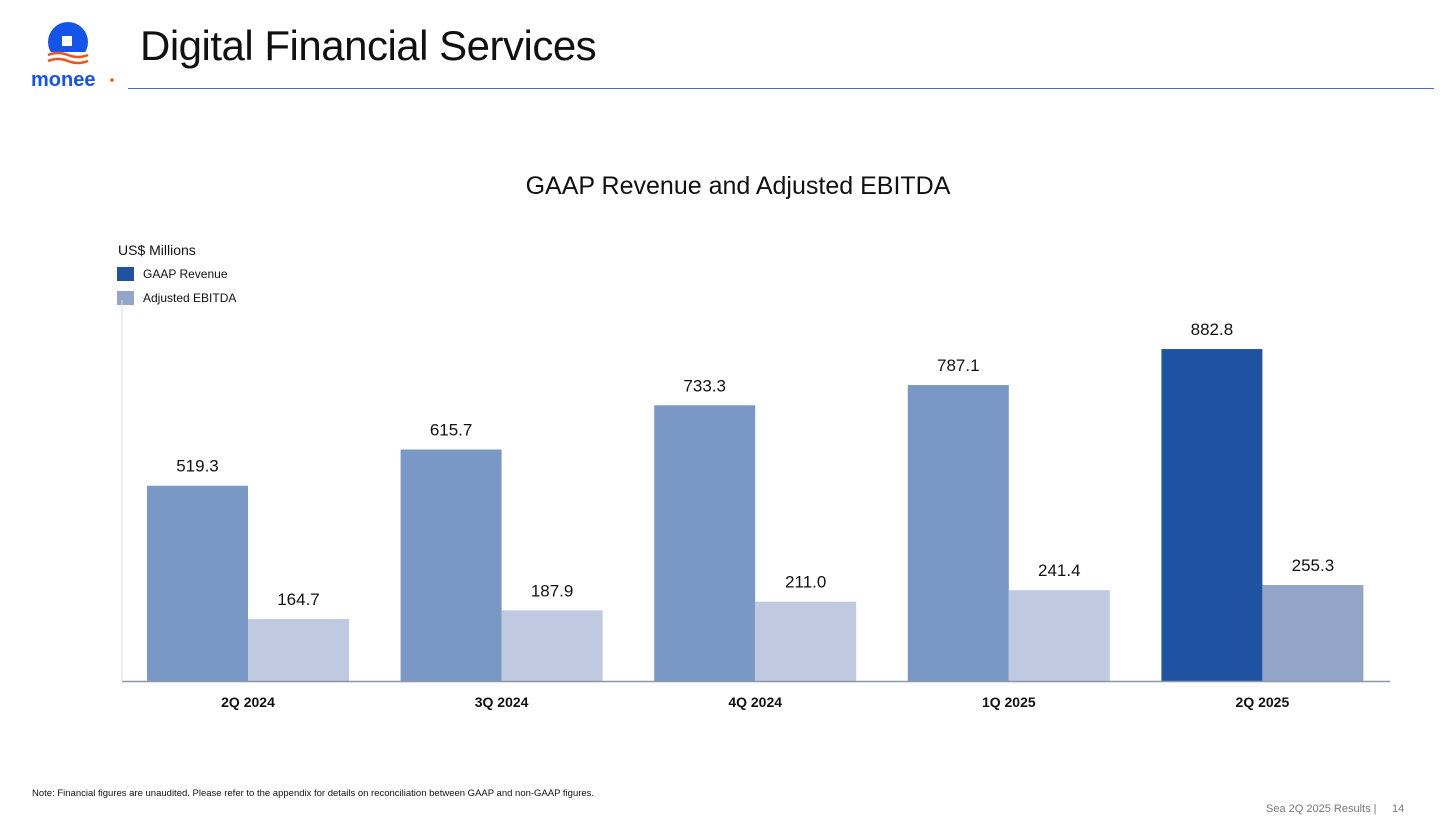 The image size is (1456, 824). I want to click on chart-title: GAAP Revenue and Adjusted EBITDA, so click(738, 186).